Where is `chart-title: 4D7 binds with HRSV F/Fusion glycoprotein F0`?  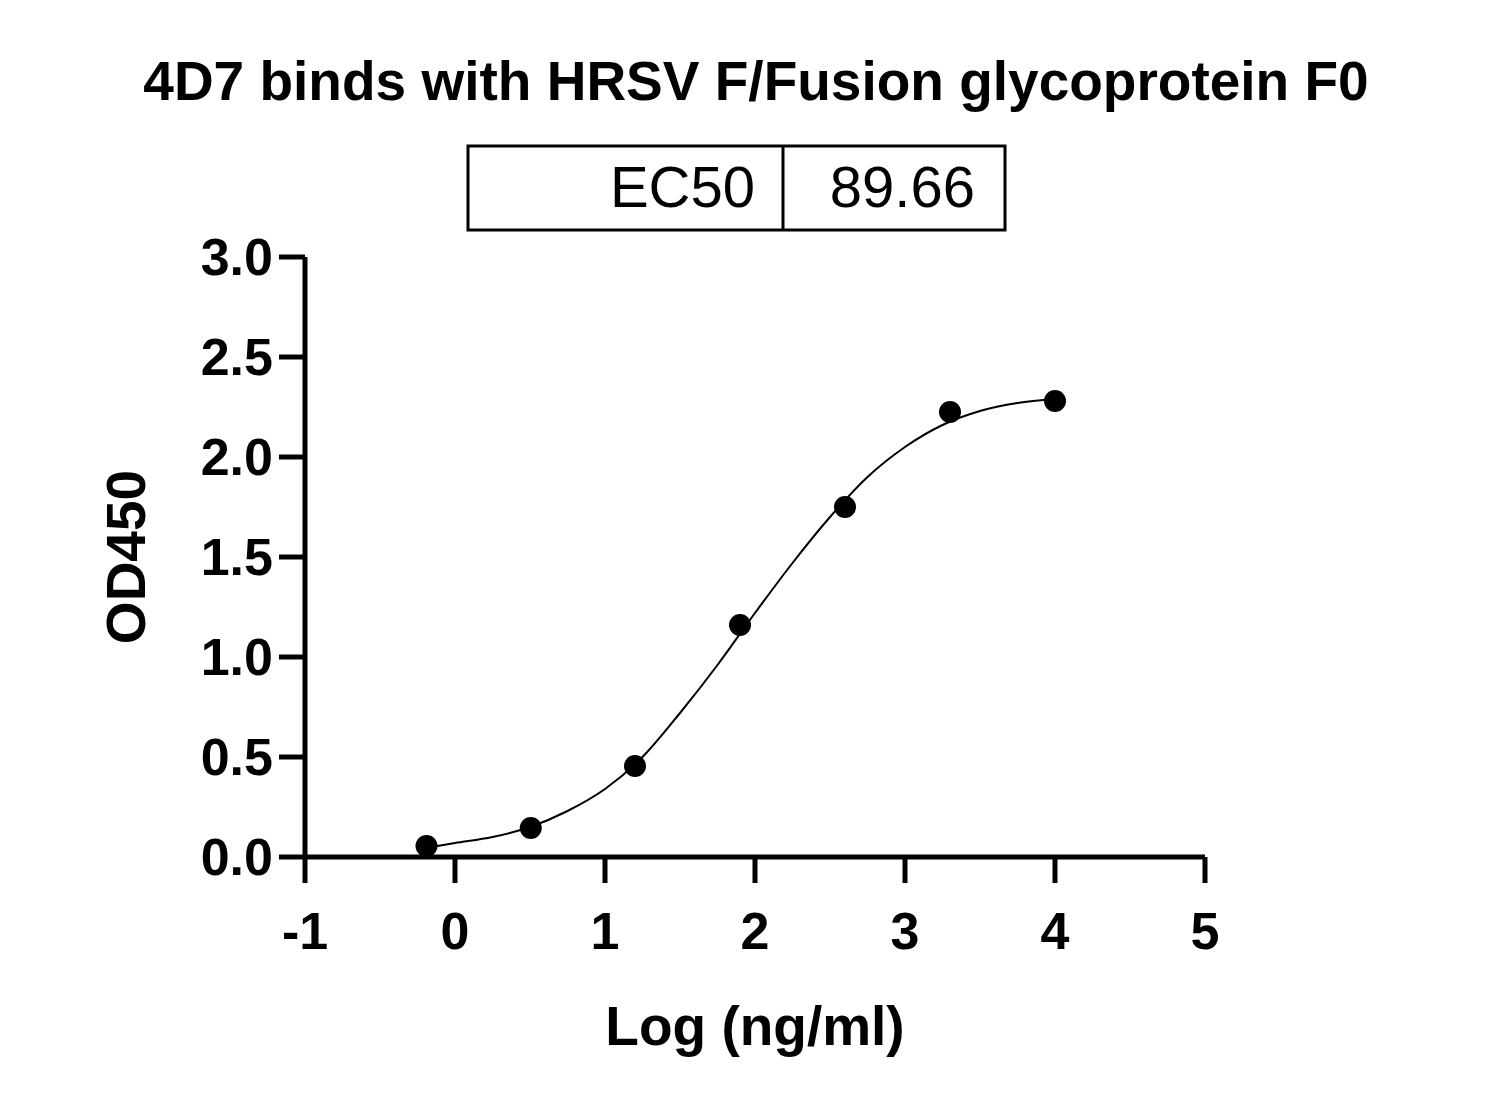
chart-title: 4D7 binds with HRSV F/Fusion glycoprotein F0 is located at coordinates (756, 81).